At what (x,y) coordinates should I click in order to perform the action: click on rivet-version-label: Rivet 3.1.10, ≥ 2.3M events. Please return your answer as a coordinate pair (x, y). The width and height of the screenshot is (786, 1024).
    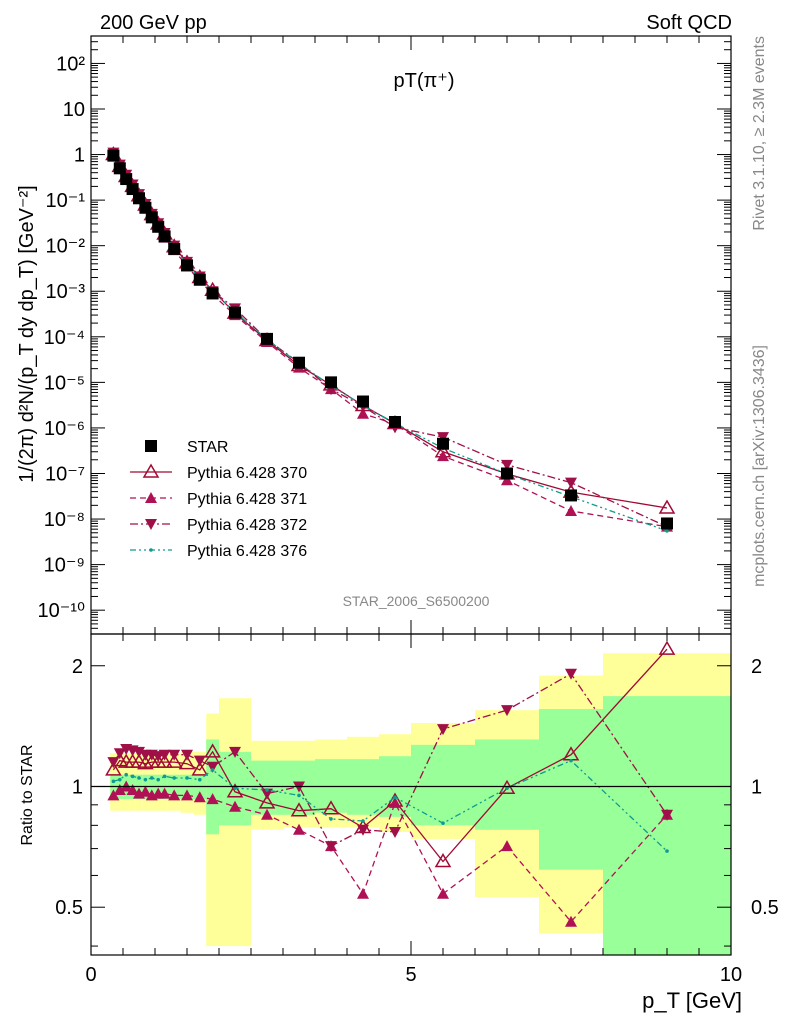
    Looking at the image, I should click on (759, 133).